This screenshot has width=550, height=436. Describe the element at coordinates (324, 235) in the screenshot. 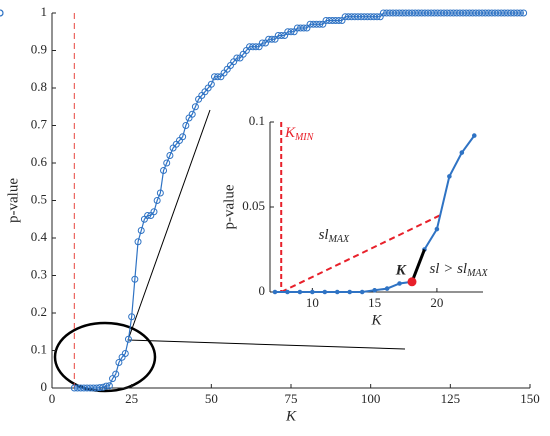

I see `annotation-text: sl` at that location.